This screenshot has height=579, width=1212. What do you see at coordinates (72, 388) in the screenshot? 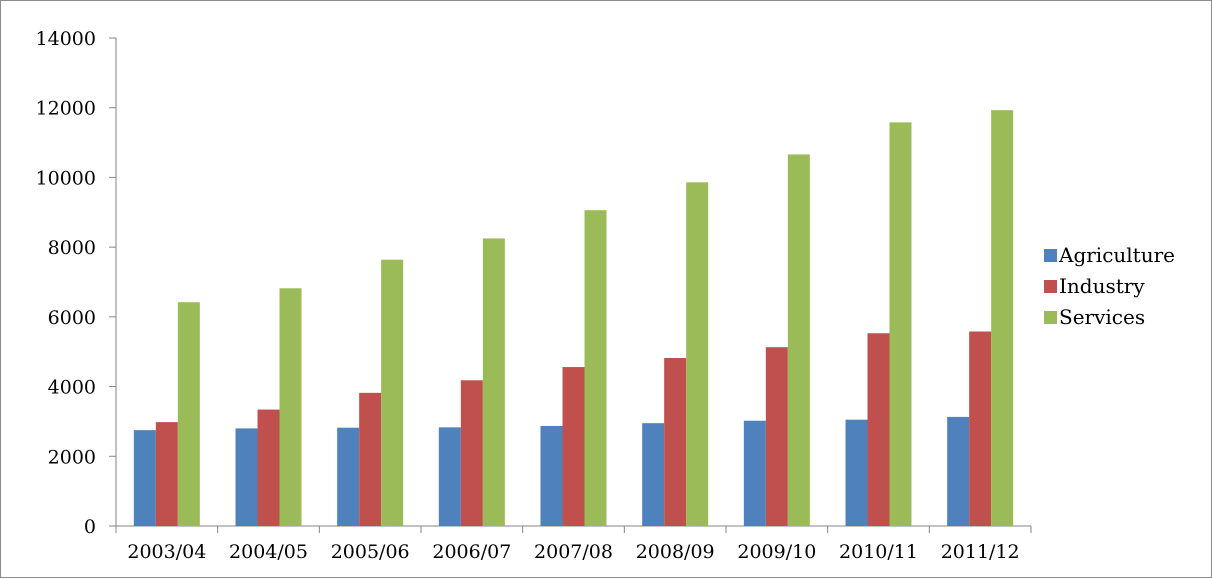
I see `y-tick-label: 4000` at bounding box center [72, 388].